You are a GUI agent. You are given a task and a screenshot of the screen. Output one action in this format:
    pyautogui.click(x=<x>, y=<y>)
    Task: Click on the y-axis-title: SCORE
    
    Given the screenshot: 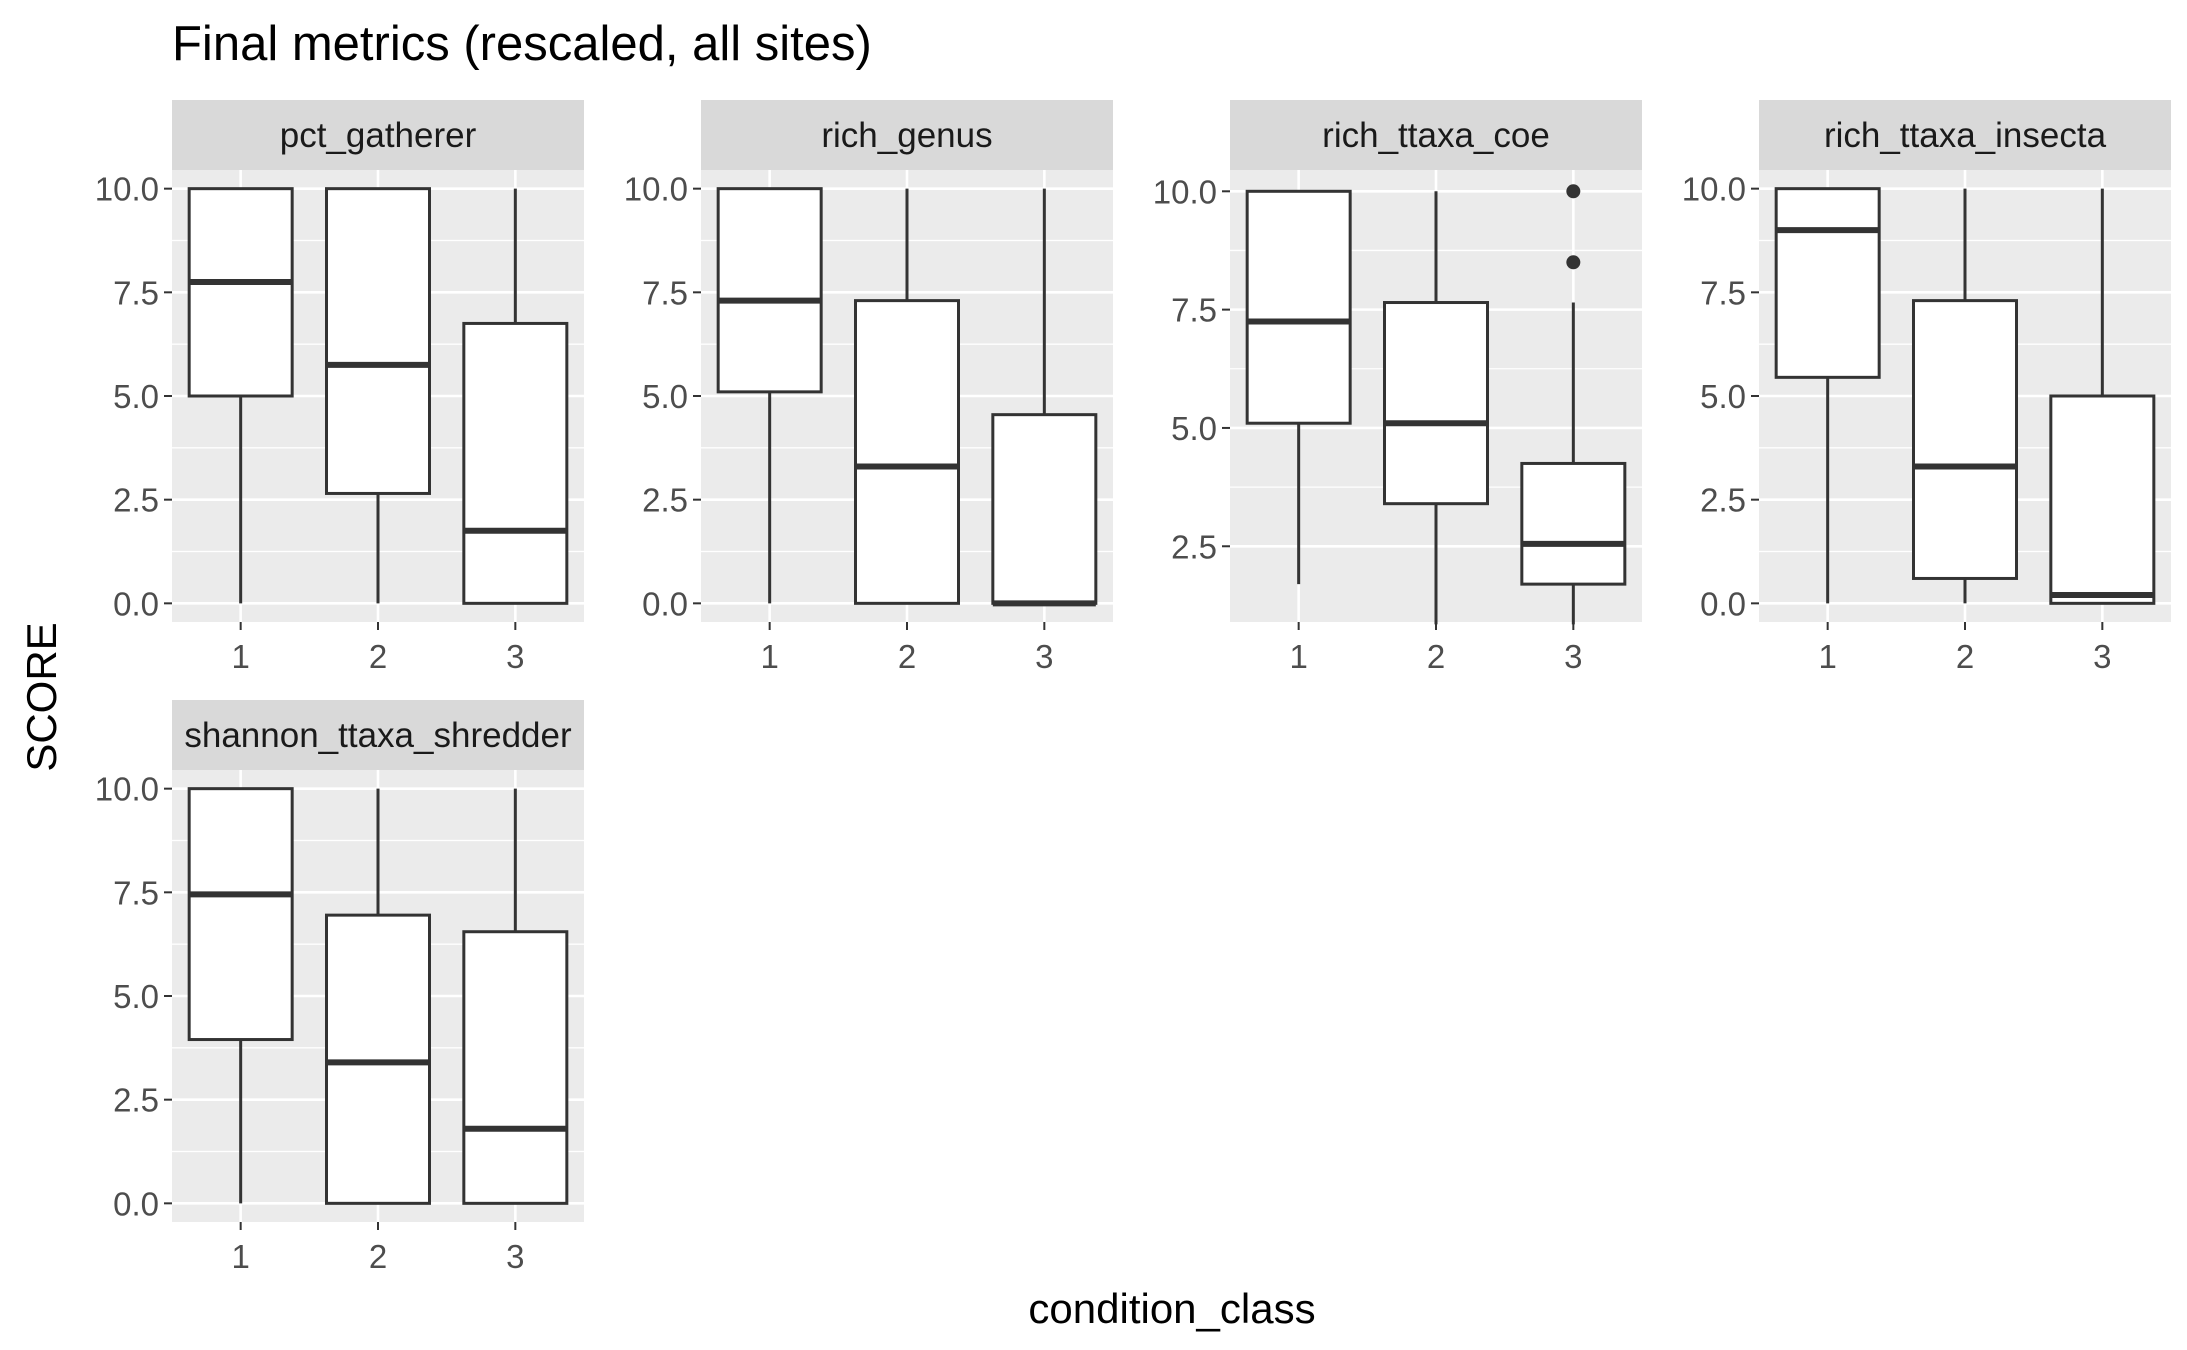 What is the action you would take?
    pyautogui.click(x=41, y=696)
    